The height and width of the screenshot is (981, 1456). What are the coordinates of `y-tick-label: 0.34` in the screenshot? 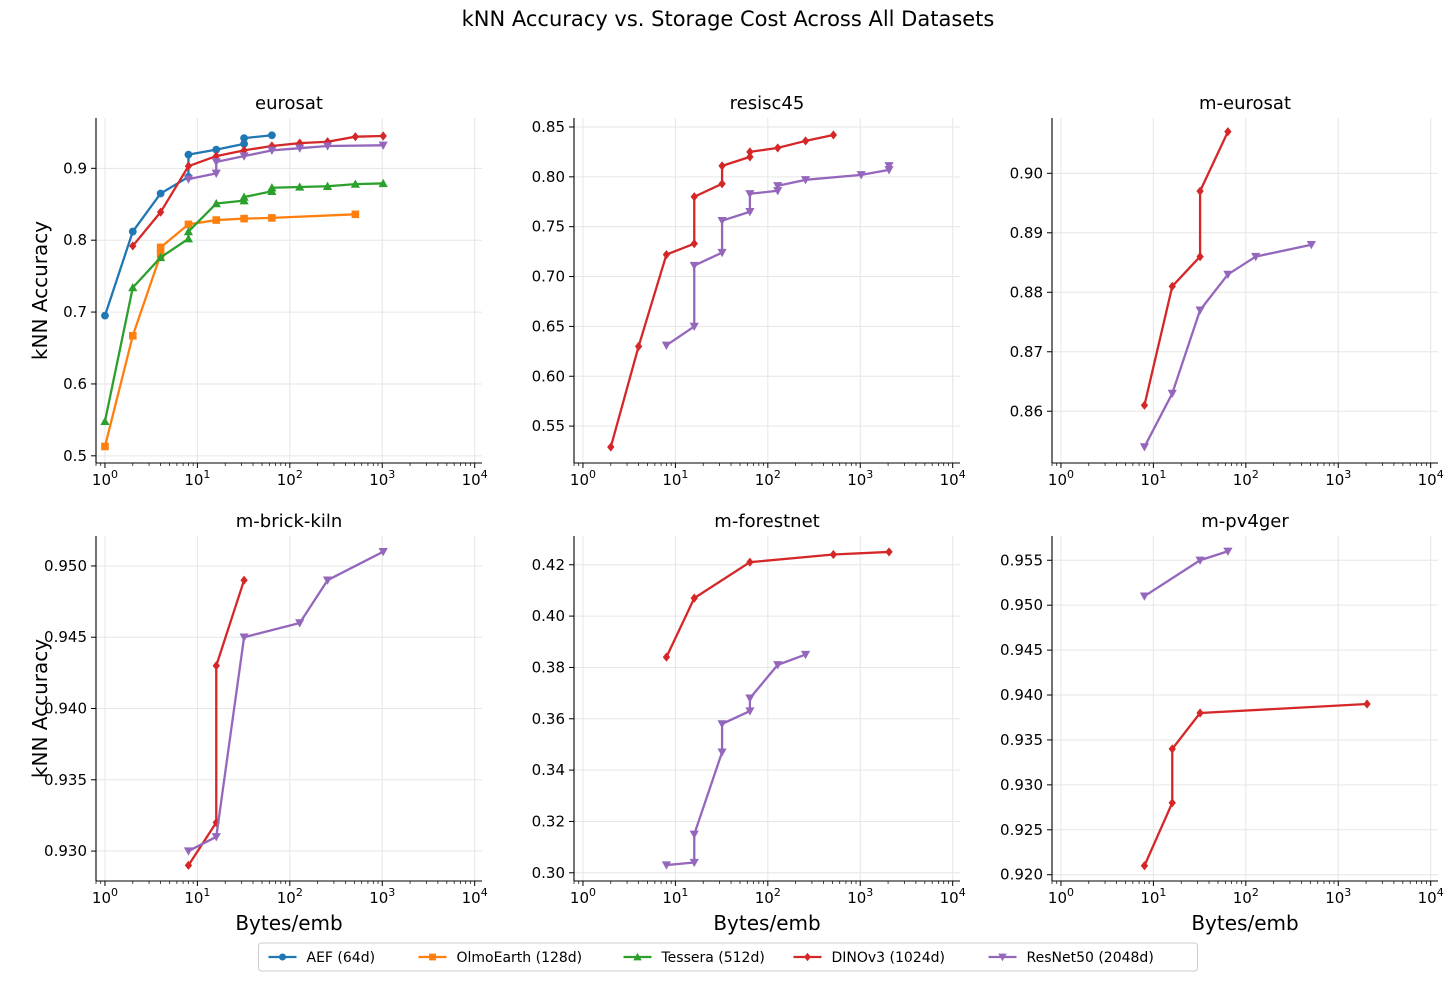 It's located at (548, 770).